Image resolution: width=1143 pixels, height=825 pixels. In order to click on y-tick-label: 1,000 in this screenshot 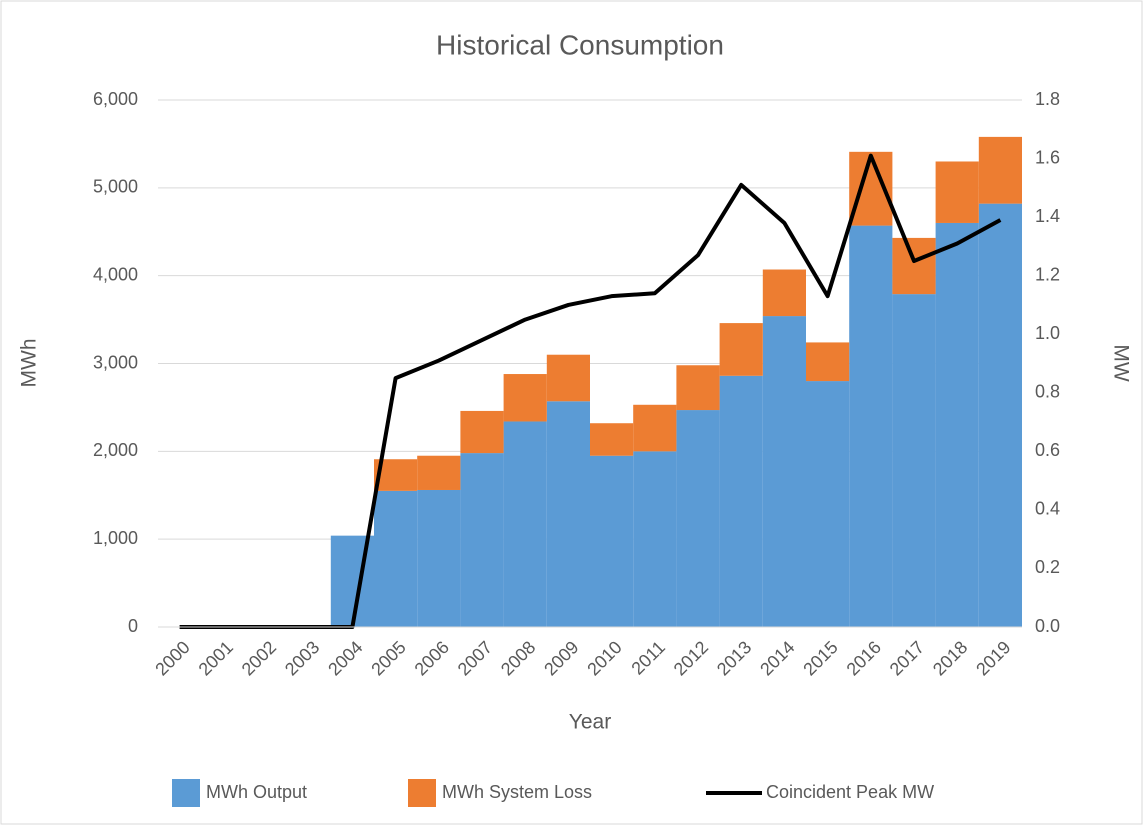, I will do `click(115, 538)`.